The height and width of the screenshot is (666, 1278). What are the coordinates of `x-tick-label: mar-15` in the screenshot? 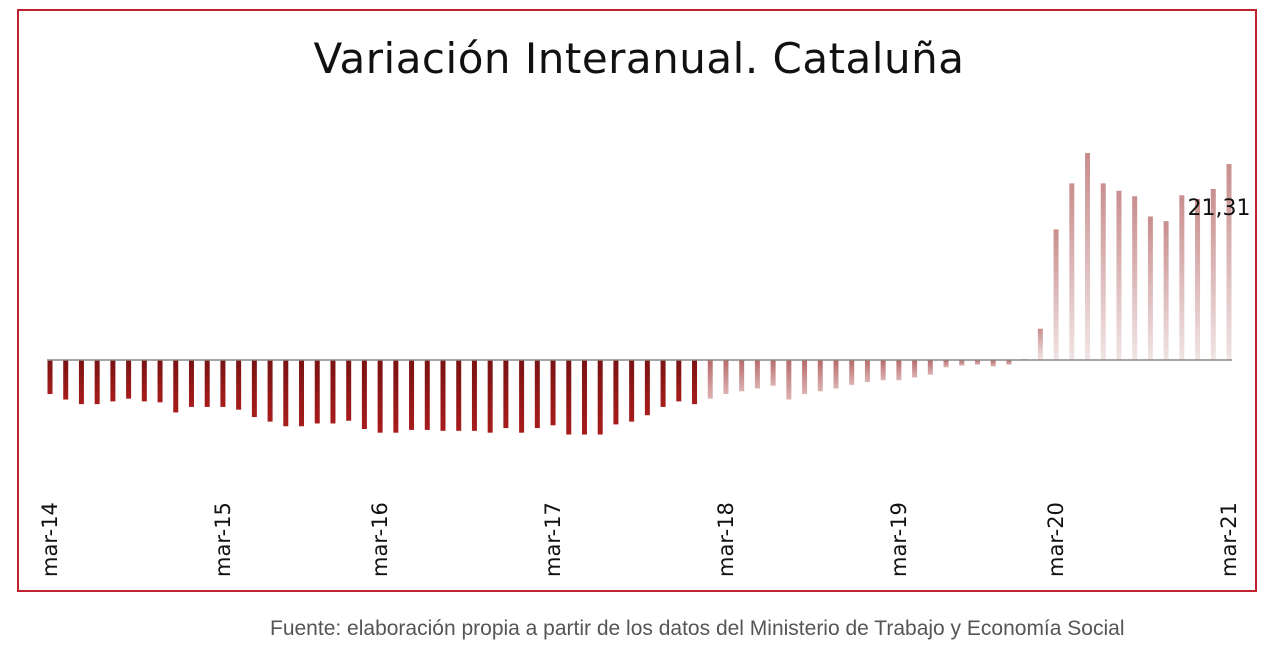 It's located at (223, 539).